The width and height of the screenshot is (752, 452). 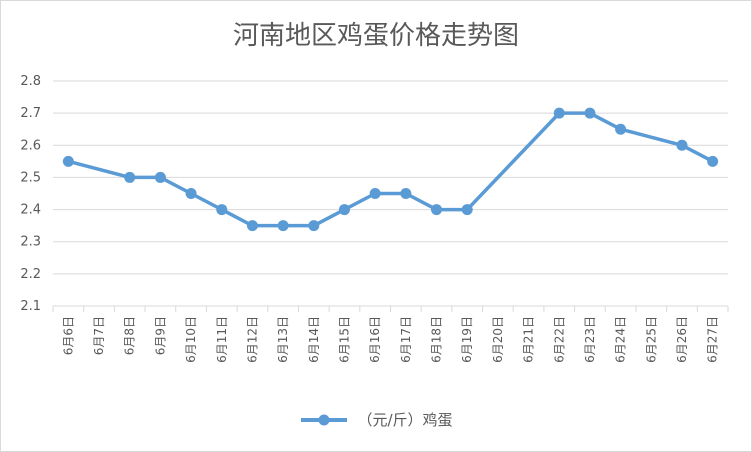 What do you see at coordinates (375, 339) in the screenshot?
I see `x-tick-label: 6月16日` at bounding box center [375, 339].